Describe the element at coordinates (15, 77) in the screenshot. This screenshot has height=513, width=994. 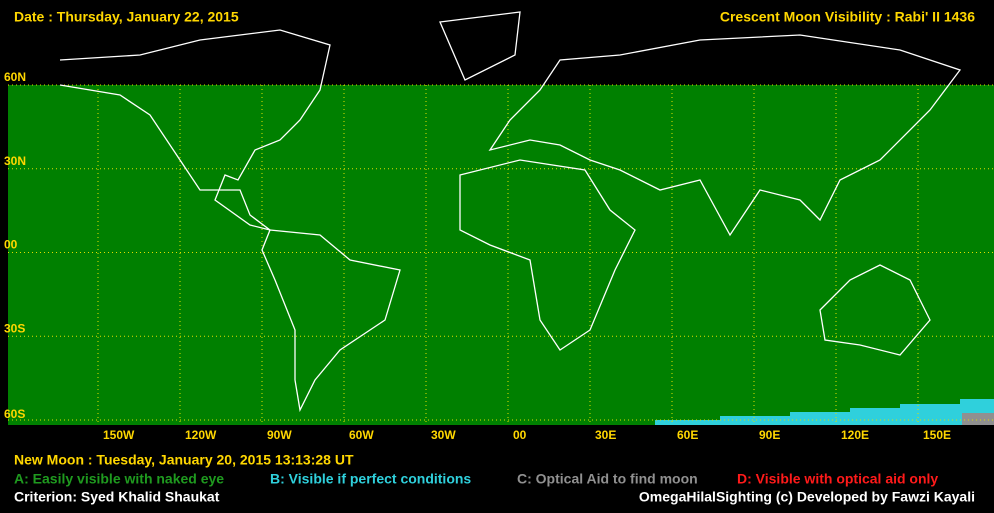
I see `lat-label: 60N` at that location.